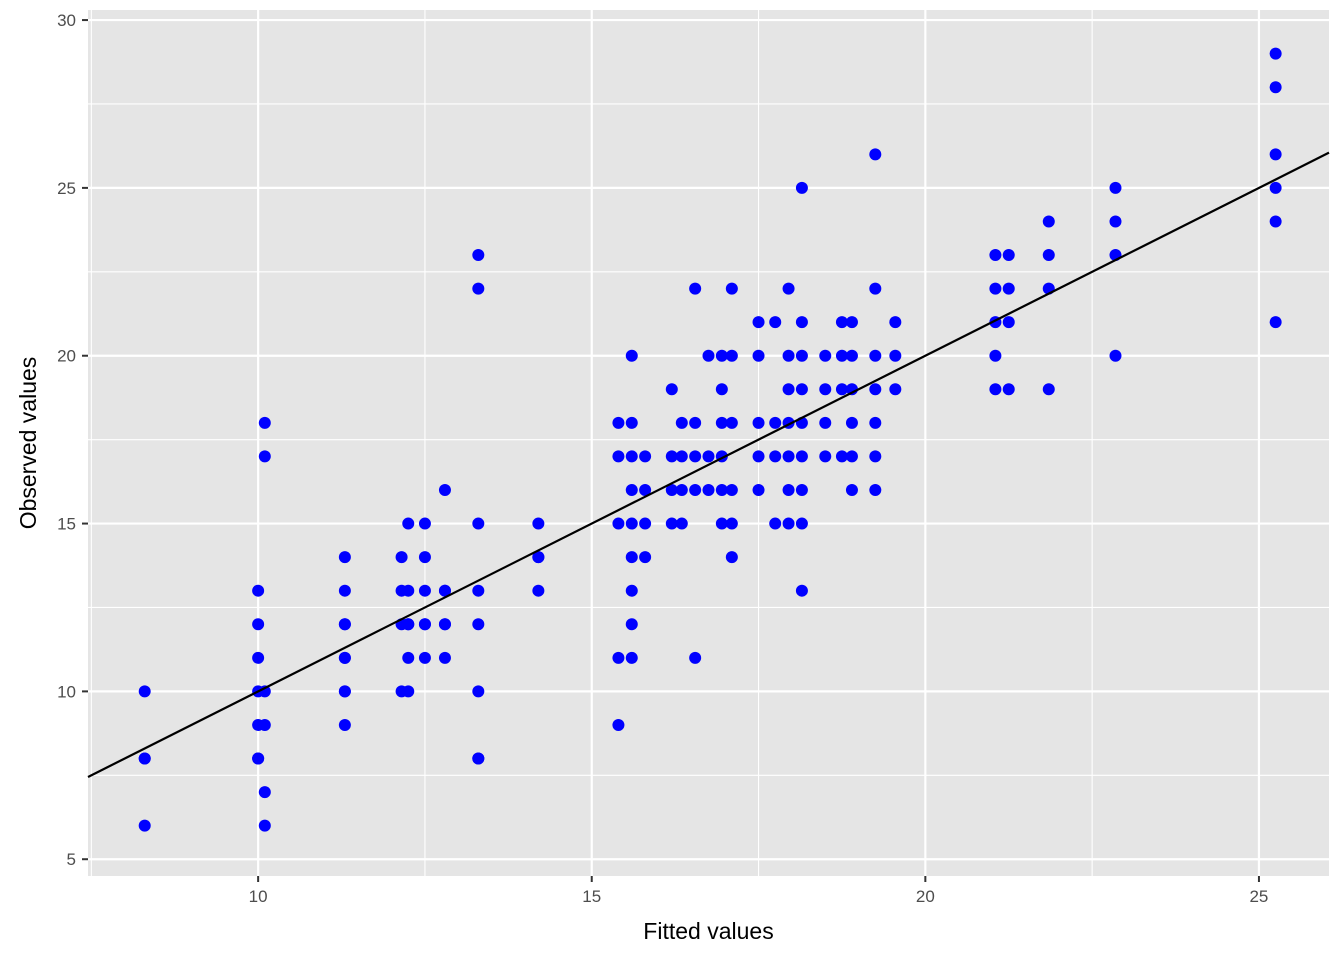  What do you see at coordinates (708, 931) in the screenshot?
I see `x-axis-title: Fitted values` at bounding box center [708, 931].